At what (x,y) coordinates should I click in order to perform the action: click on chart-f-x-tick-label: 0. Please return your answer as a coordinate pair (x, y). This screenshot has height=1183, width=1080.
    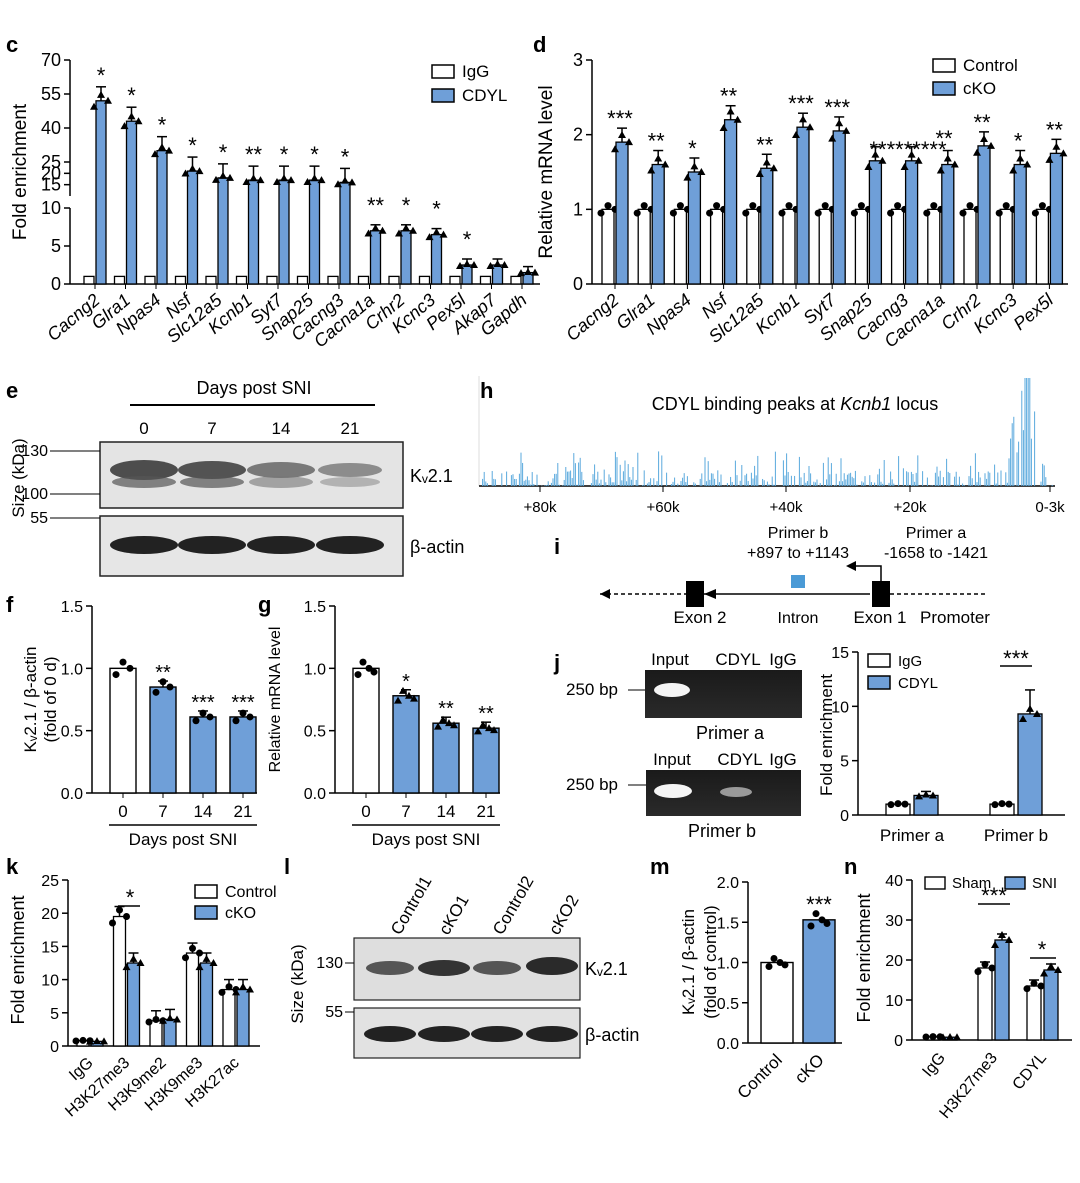
    Looking at the image, I should click on (122, 811).